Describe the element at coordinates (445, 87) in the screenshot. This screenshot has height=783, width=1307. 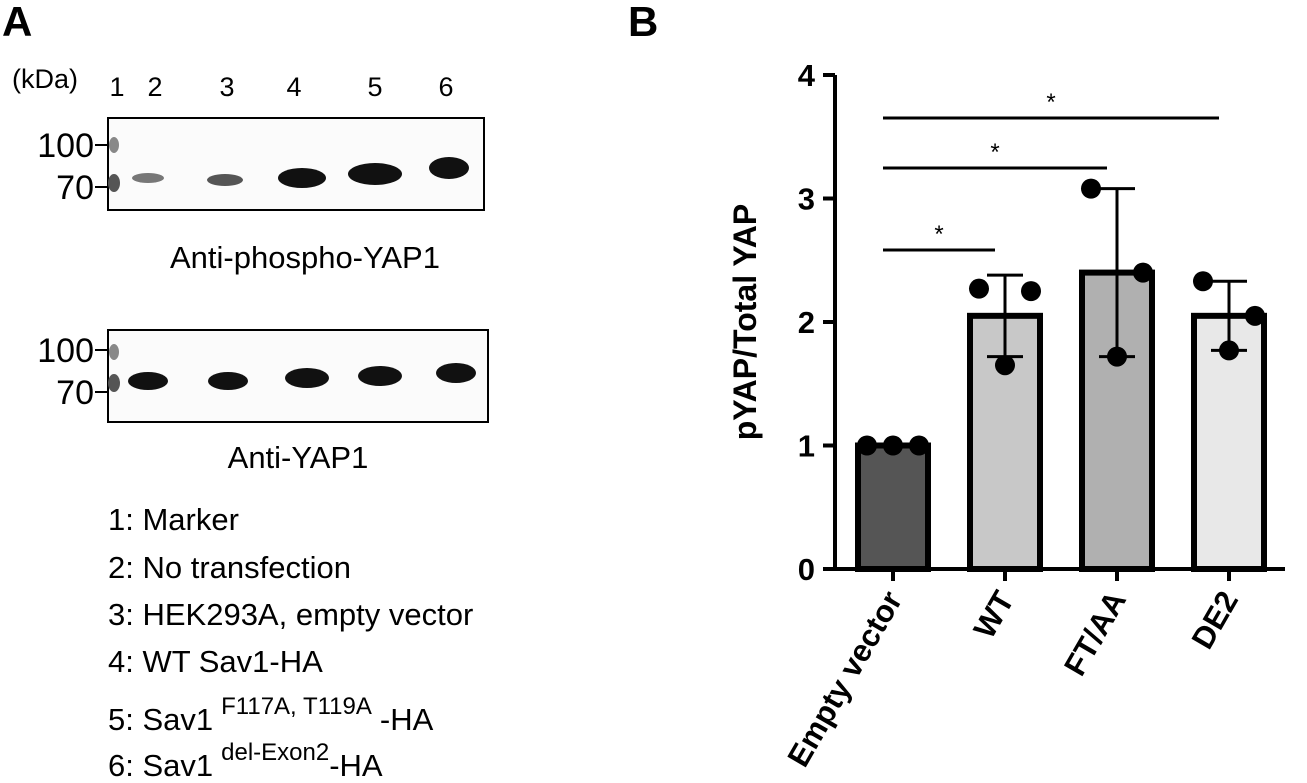
I see `lane-label: 6` at that location.